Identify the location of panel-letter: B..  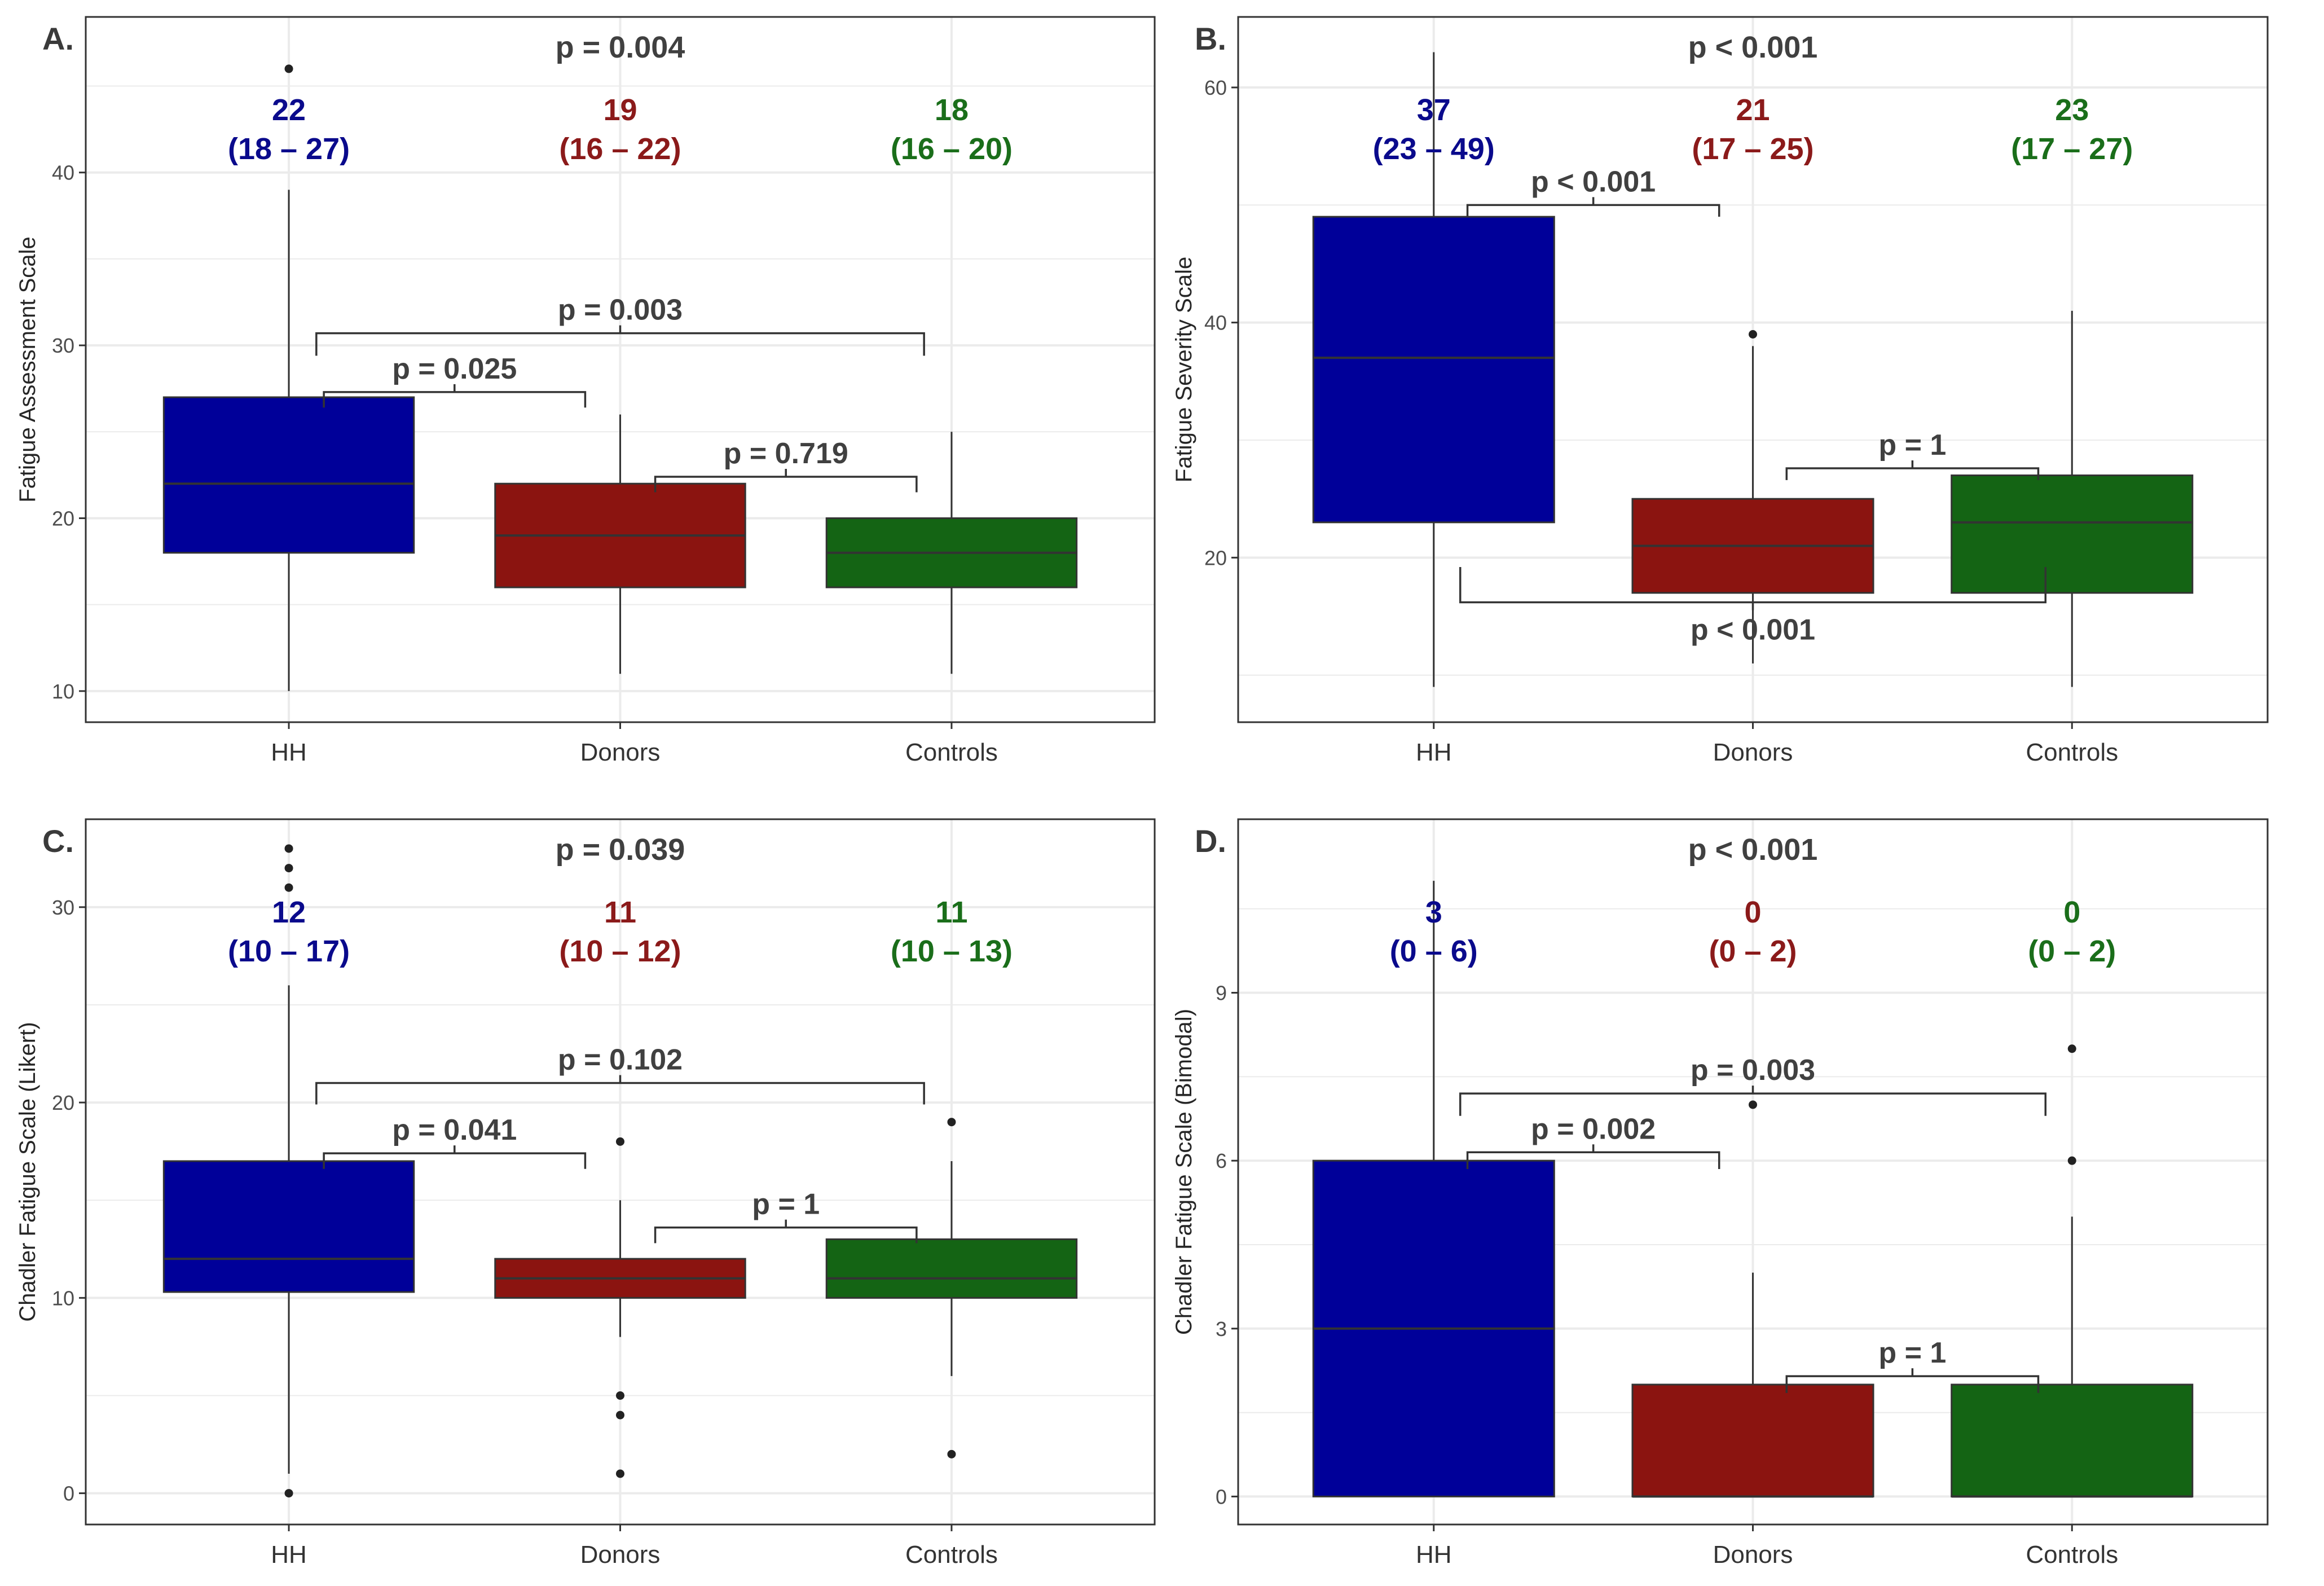
(1210, 39).